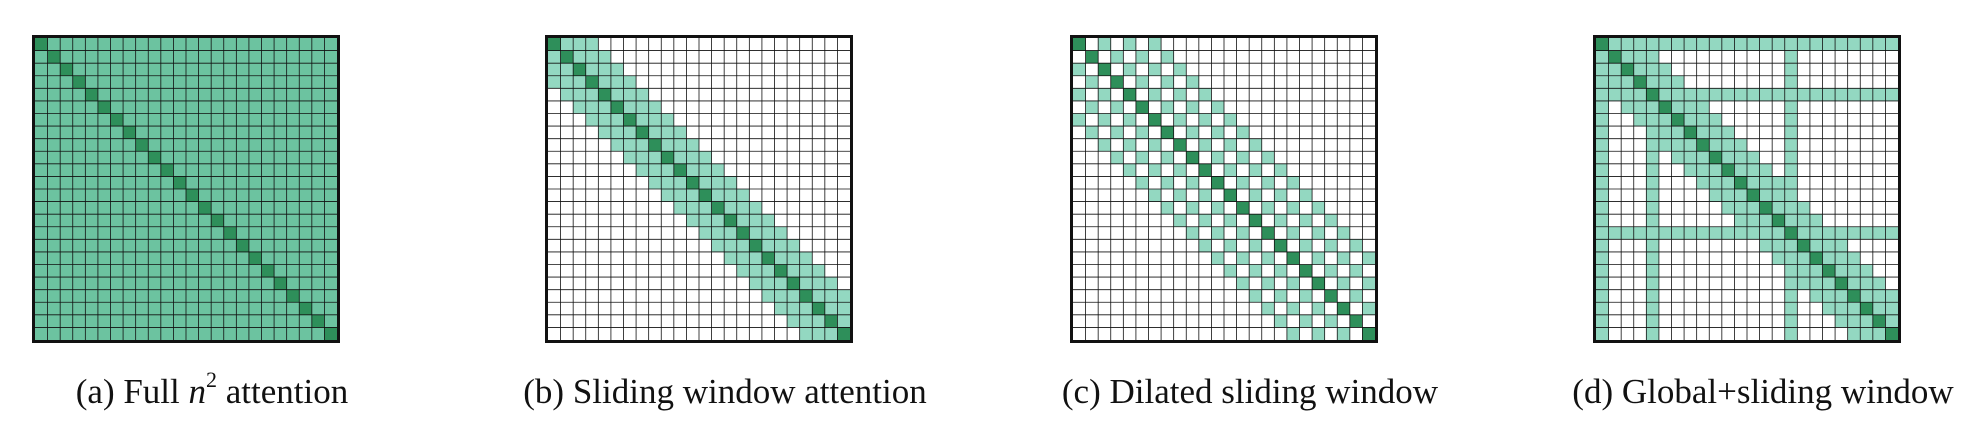 The width and height of the screenshot is (1971, 428). Describe the element at coordinates (1250, 391) in the screenshot. I see `caption-text: (c) Dilated sliding window` at that location.